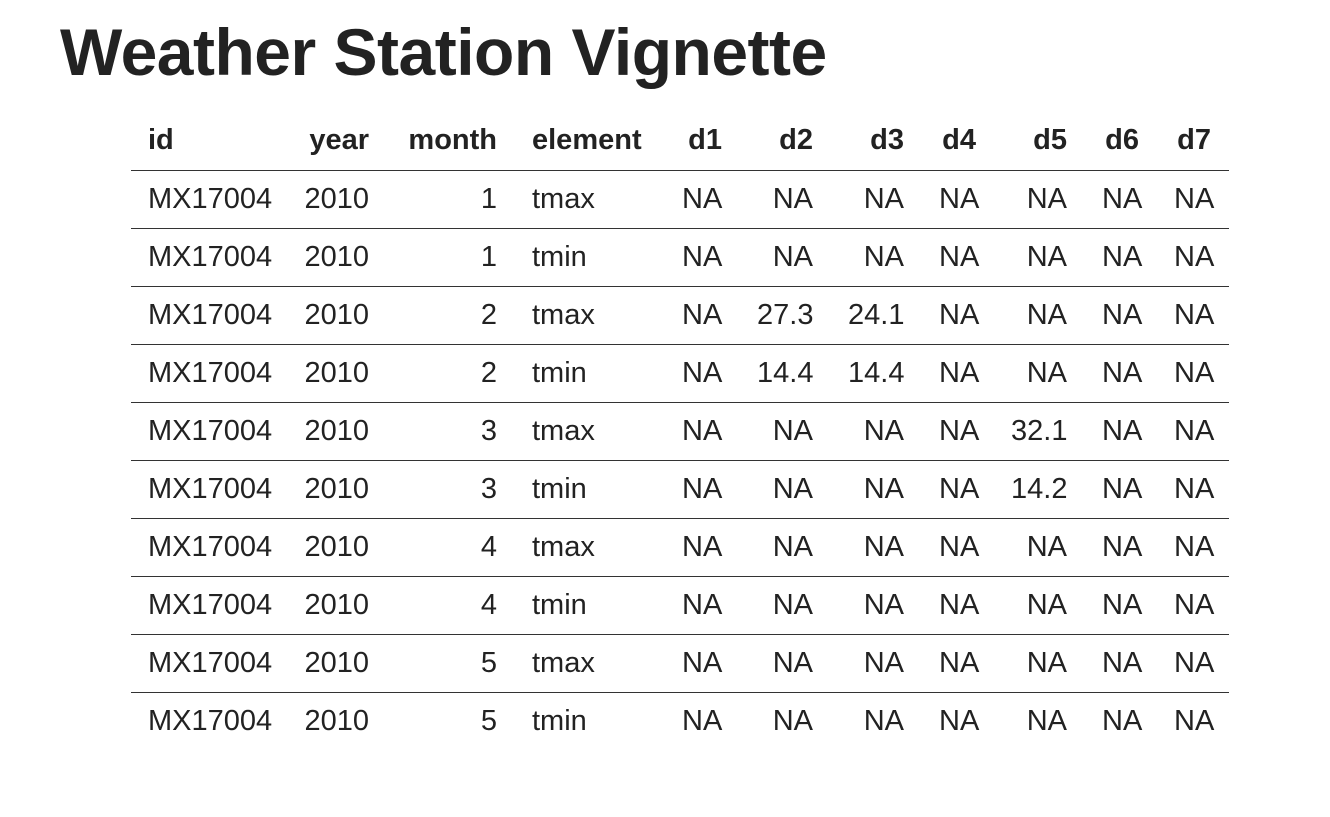 Image resolution: width=1330 pixels, height=817 pixels. Describe the element at coordinates (1039, 431) in the screenshot. I see `cell-d5: 32.1` at that location.